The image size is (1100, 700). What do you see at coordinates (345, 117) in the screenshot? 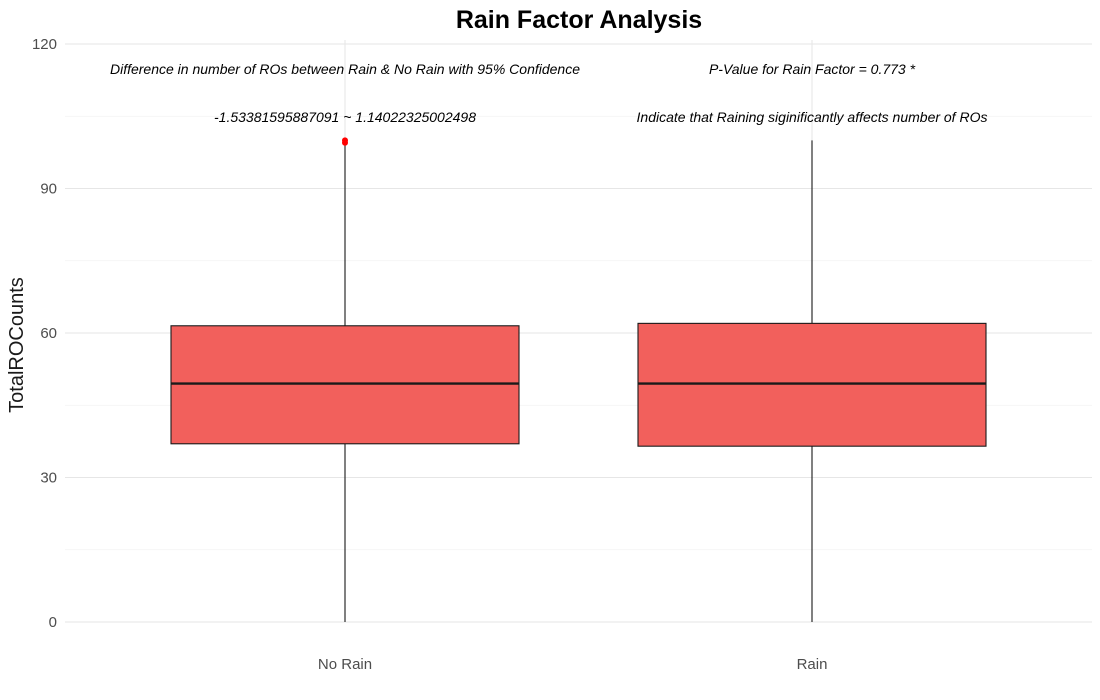
I see `annotation-ci-range: -1.53381595887091 ~ 1.14022325002498` at bounding box center [345, 117].